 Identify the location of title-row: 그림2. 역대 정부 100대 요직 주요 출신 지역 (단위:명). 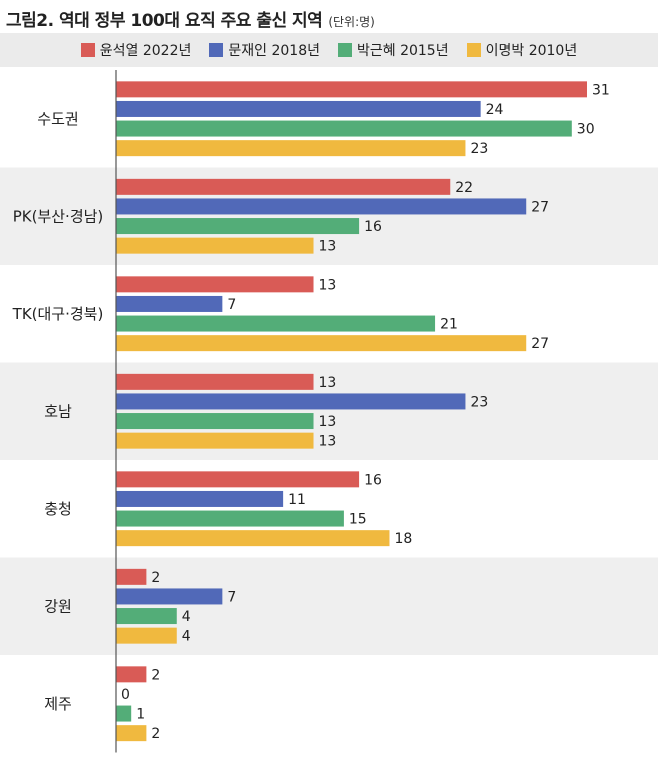
(190, 18).